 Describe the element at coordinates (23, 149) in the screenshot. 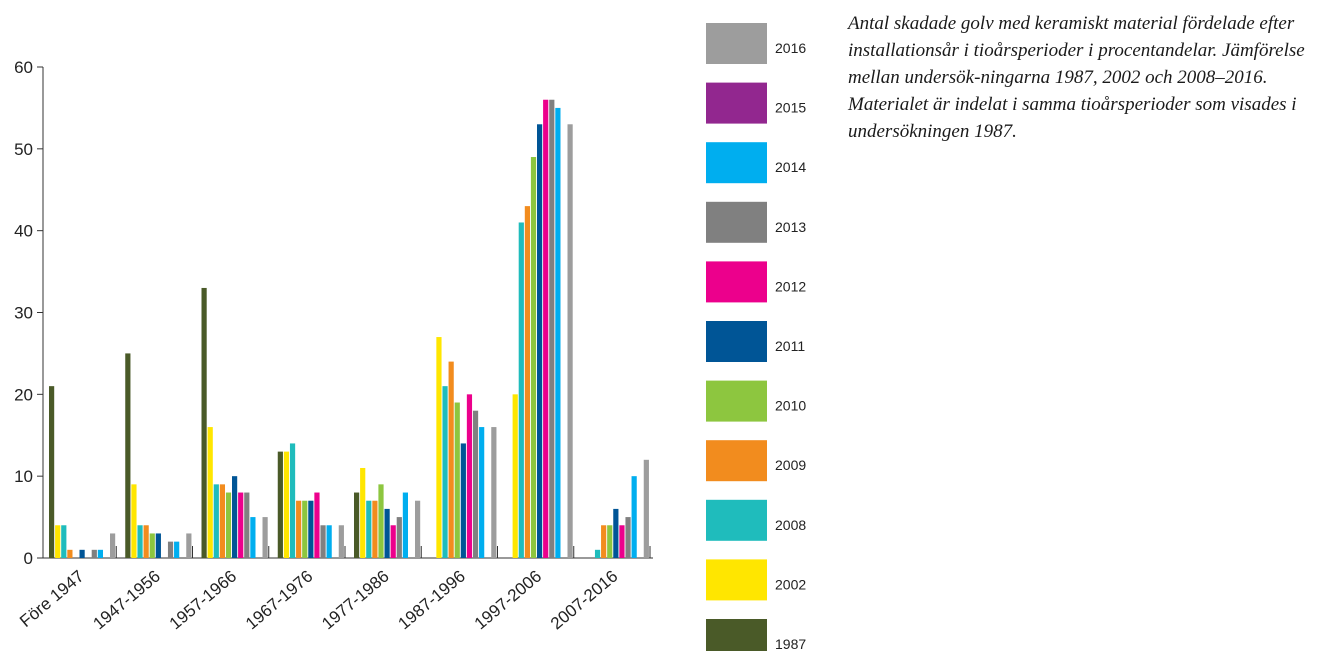

I see `y-tick-label-50: 50` at that location.